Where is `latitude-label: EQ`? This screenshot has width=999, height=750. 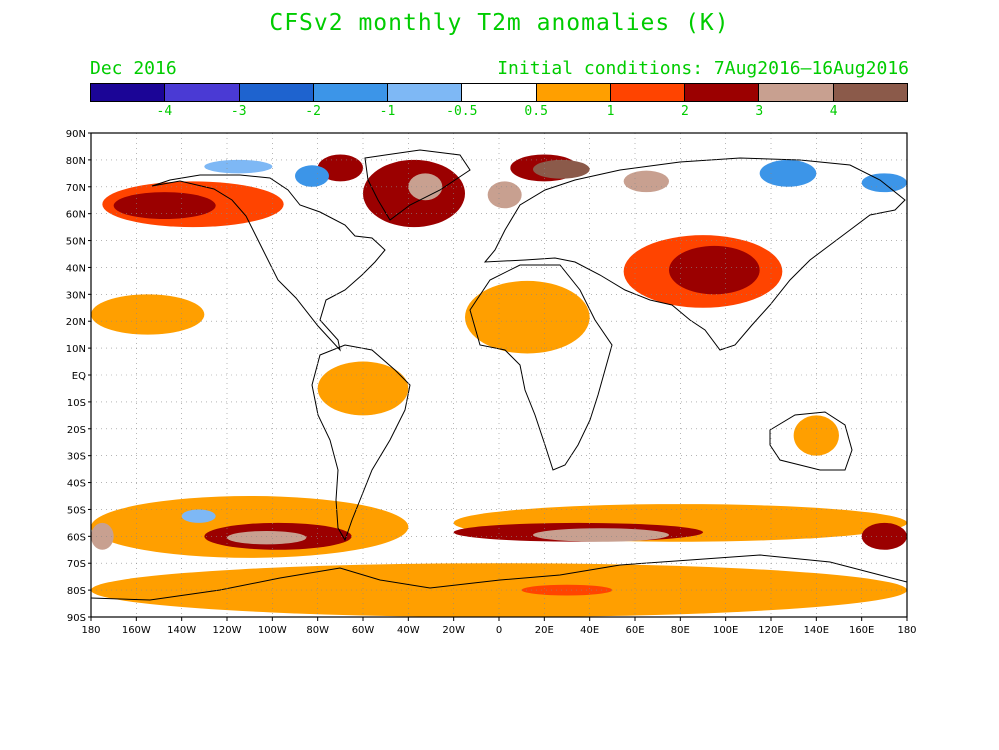
latitude-label: EQ is located at coordinates (79, 376).